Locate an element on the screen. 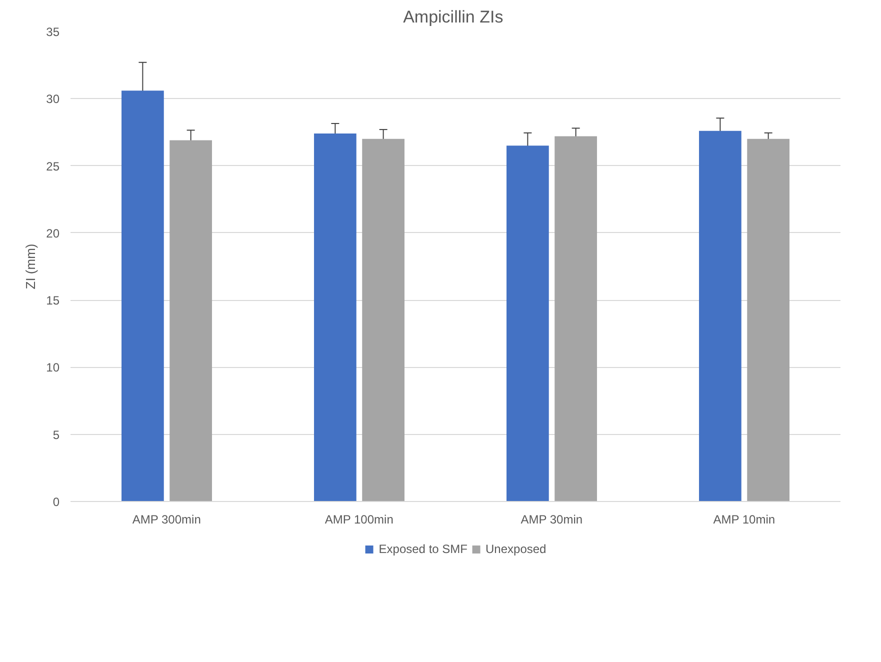 This screenshot has width=881, height=662. legend-label: Unexposed is located at coordinates (516, 549).